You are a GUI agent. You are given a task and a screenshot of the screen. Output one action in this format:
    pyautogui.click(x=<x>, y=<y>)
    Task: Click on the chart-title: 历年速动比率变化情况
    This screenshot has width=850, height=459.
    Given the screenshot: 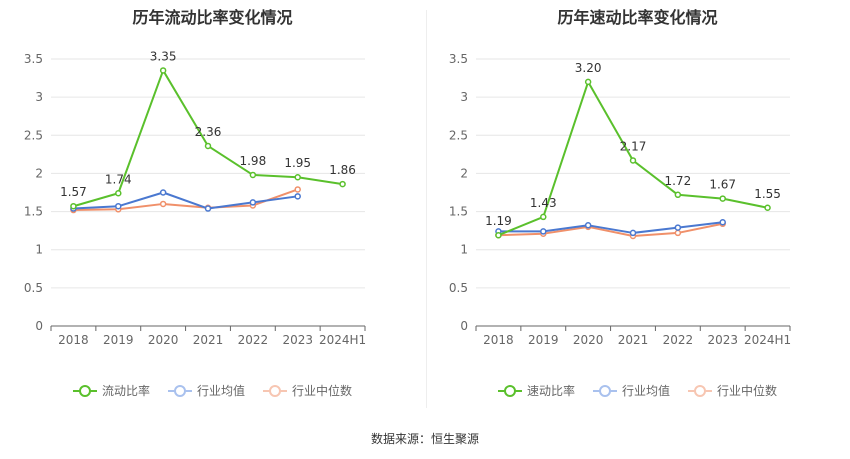 What is the action you would take?
    pyautogui.click(x=637, y=17)
    